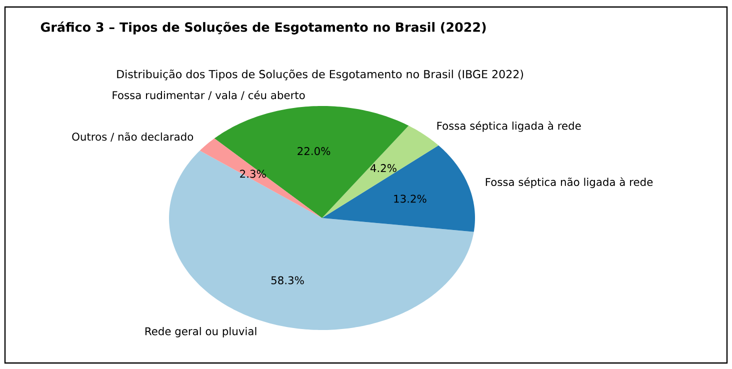 The image size is (732, 369). Describe the element at coordinates (314, 151) in the screenshot. I see `data-label: 22.0%` at that location.